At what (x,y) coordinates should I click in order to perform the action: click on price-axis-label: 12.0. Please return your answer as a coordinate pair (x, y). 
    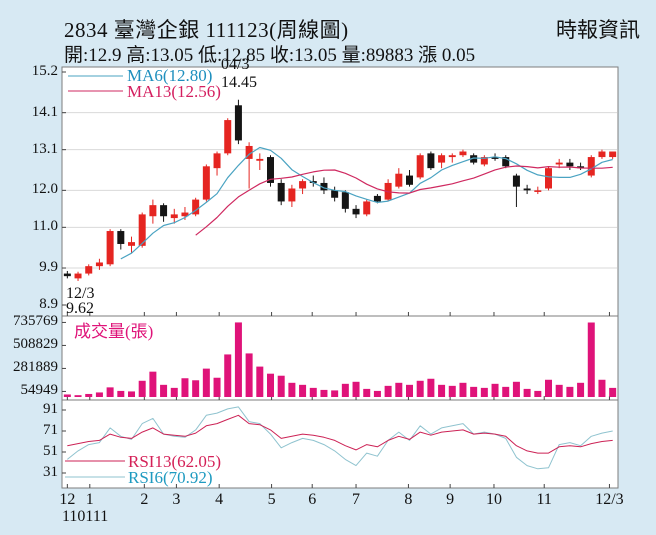
    Looking at the image, I should click on (44, 189).